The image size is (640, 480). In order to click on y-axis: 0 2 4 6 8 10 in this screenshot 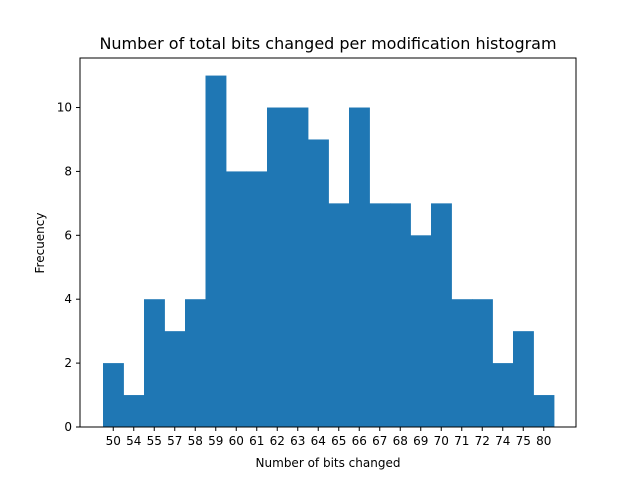, I will do `click(68, 267)`.